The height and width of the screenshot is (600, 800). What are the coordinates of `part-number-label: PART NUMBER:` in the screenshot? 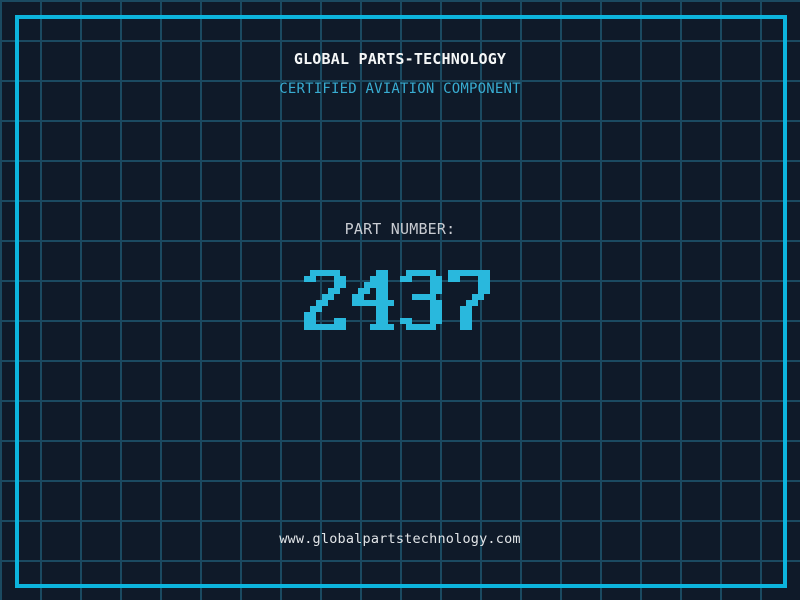 It's located at (400, 229).